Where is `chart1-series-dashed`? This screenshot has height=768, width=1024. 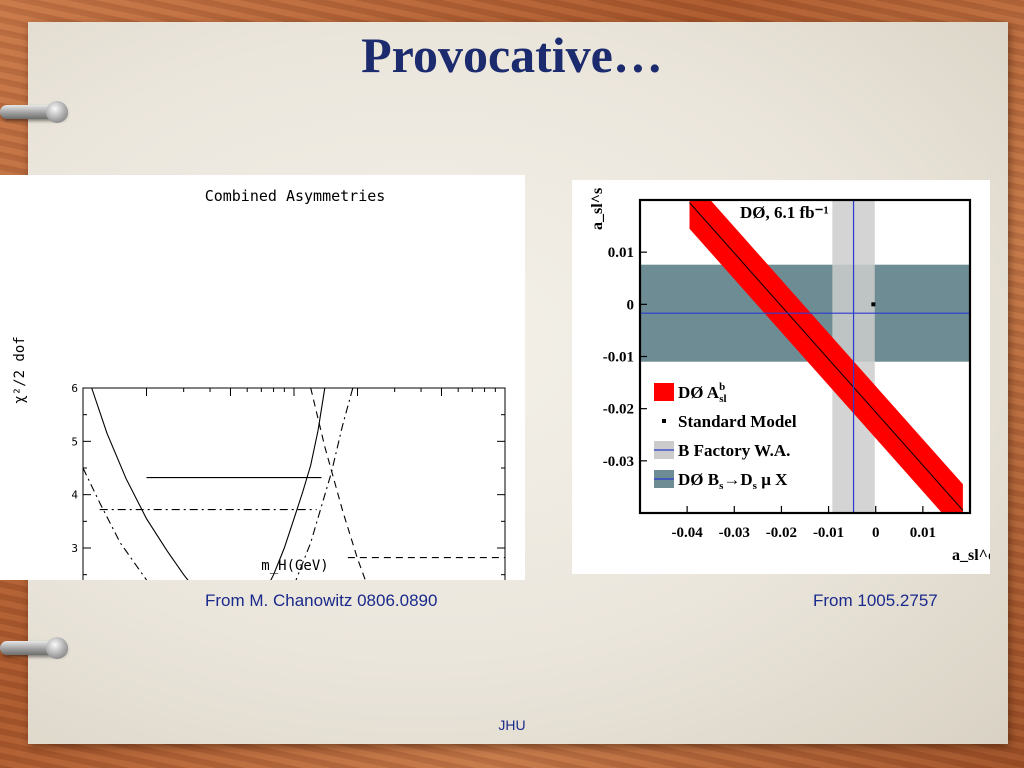 chart1-series-dashed is located at coordinates (408, 546).